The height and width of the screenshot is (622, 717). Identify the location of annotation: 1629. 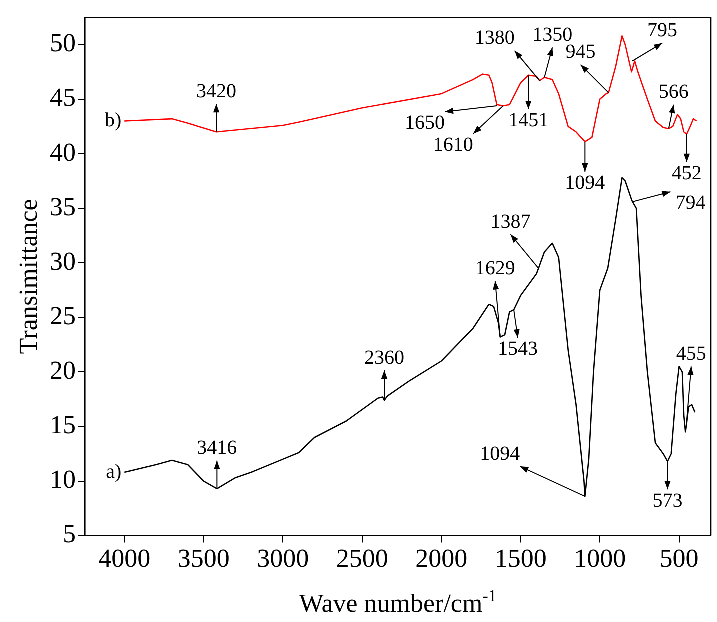
(495, 269).